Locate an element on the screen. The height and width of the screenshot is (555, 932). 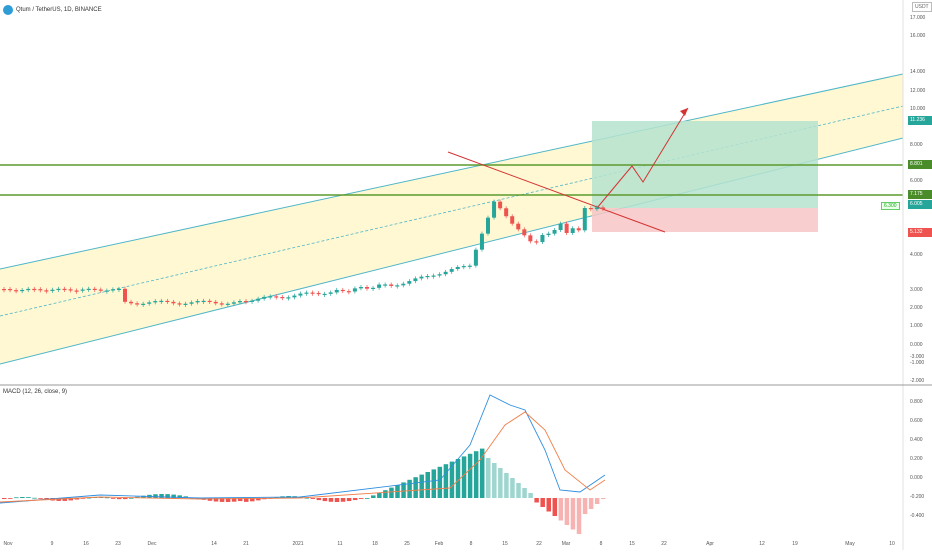
currency-badge: USDT is located at coordinates (922, 7).